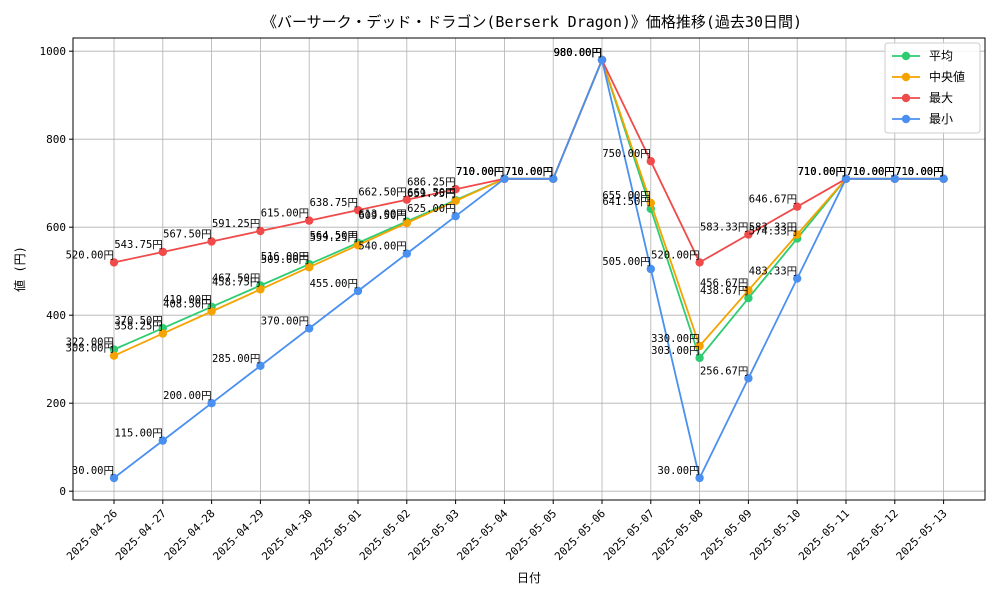 This screenshot has height=600, width=1000. Describe the element at coordinates (724, 291) in the screenshot. I see `data-label: 438.67円` at that location.